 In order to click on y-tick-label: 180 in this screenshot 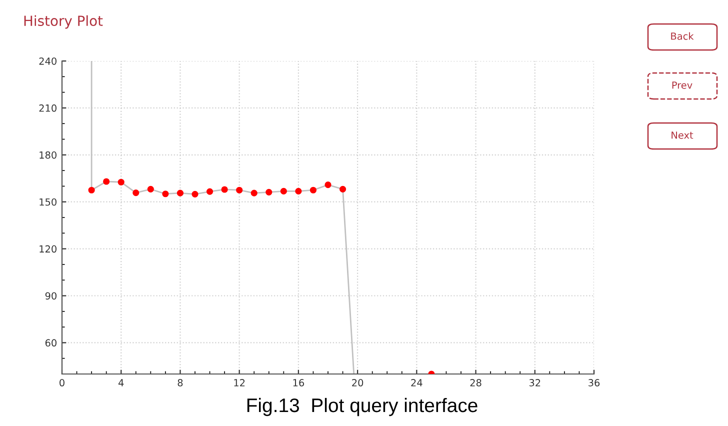, I will do `click(48, 155)`.